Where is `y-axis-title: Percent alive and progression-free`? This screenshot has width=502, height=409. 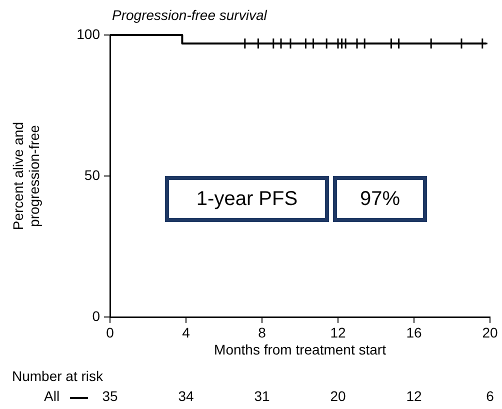
y-axis-title: Percent alive and progression-free is located at coordinates (26, 176).